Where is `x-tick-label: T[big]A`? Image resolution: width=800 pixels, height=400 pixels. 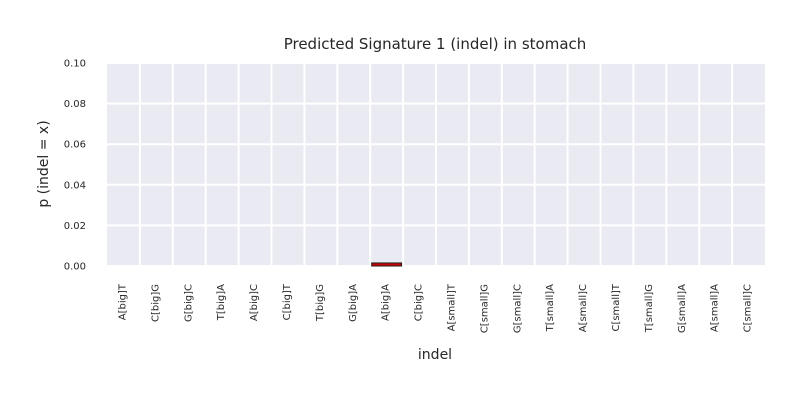 x-tick-label: T[big]A is located at coordinates (221, 302).